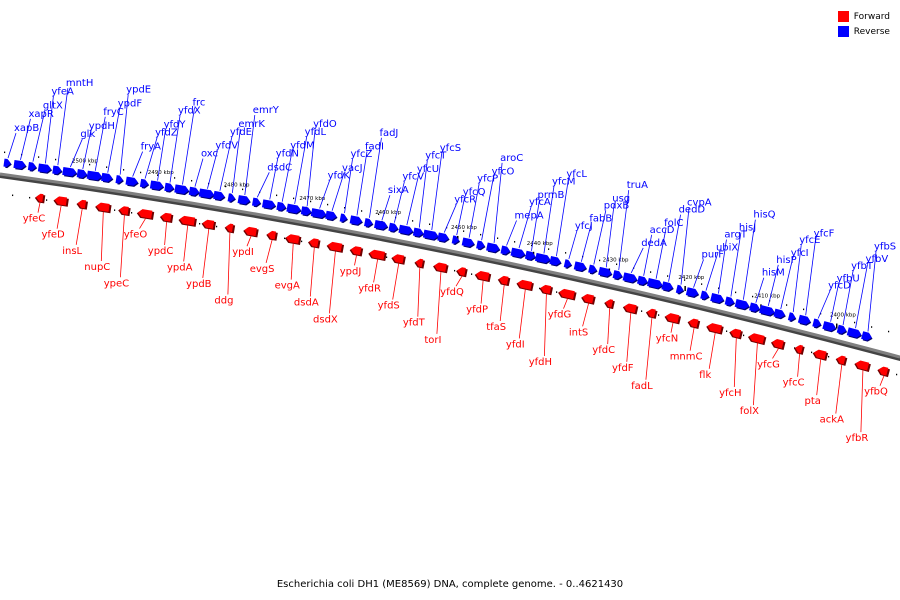 This screenshot has width=900, height=600. Describe the element at coordinates (529, 215) in the screenshot. I see `gene-label-mepA: mepA` at that location.